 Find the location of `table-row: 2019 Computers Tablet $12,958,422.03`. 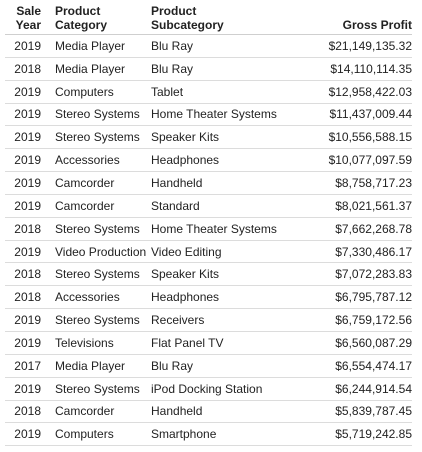

table-row: 2019 Computers Tablet $12,958,422.03 is located at coordinates (208, 92).